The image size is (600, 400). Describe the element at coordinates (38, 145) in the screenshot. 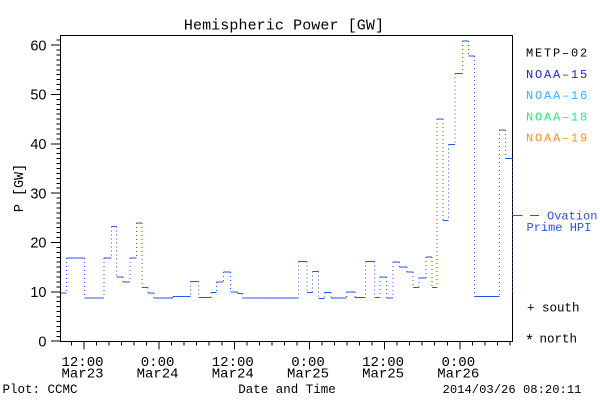

I see `svg-text: 40` at that location.